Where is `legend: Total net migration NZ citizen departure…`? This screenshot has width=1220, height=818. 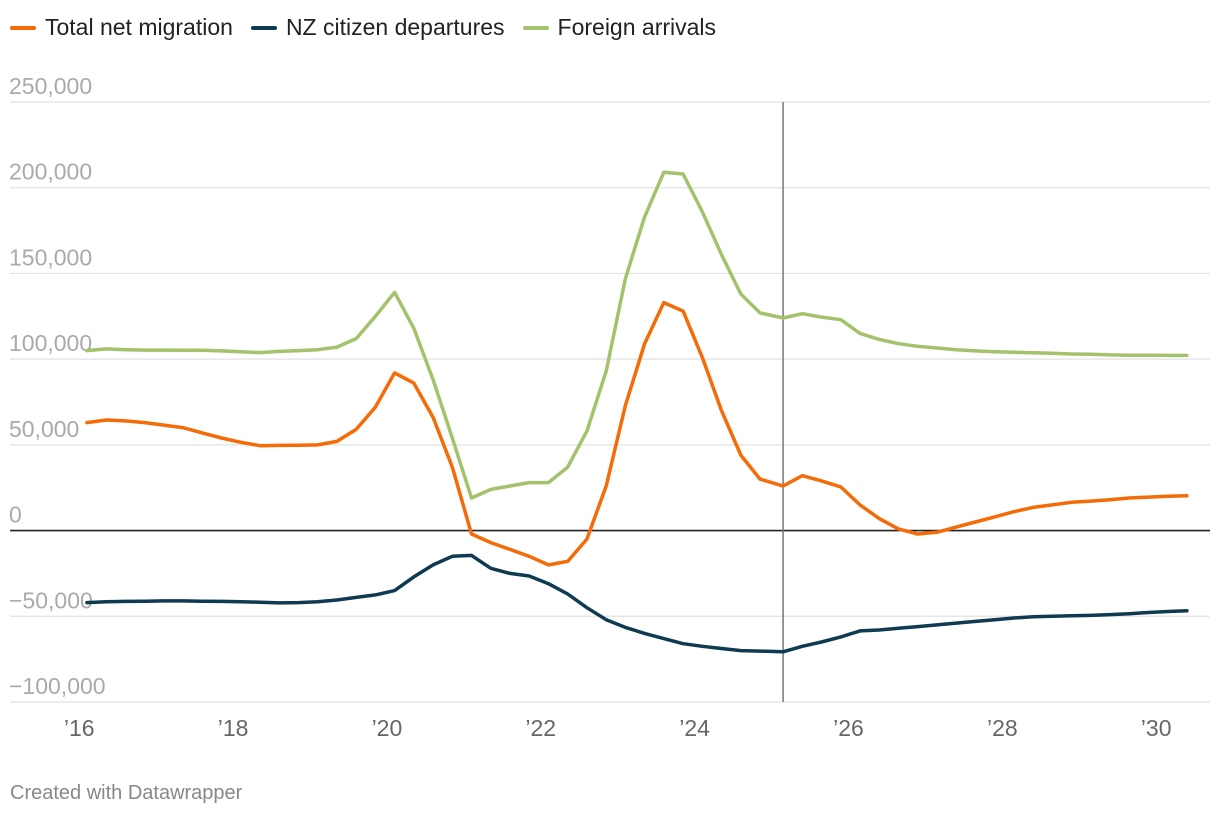
legend: Total net migration NZ citizen departure… is located at coordinates (363, 27).